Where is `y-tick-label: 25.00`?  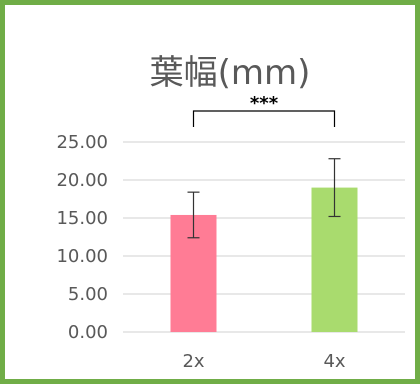 y-tick-label: 25.00 is located at coordinates (82, 142).